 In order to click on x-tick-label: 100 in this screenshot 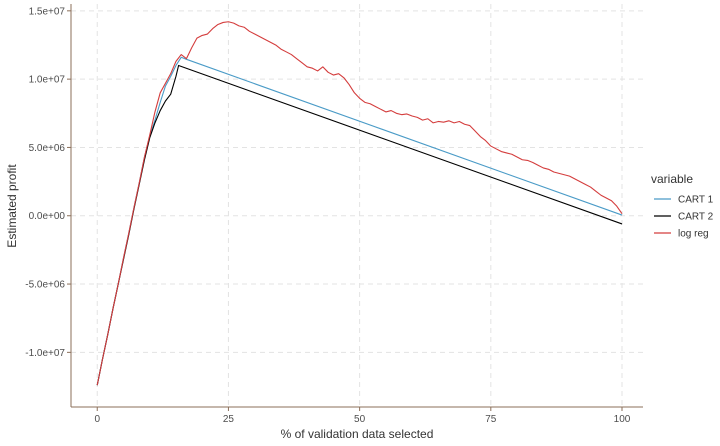, I will do `click(622, 419)`.